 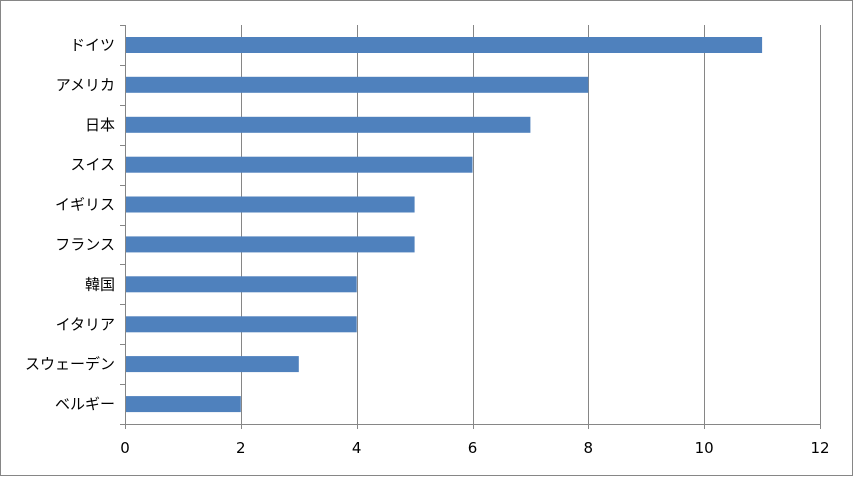 What do you see at coordinates (589, 448) in the screenshot?
I see `x-tick-label: 8` at bounding box center [589, 448].